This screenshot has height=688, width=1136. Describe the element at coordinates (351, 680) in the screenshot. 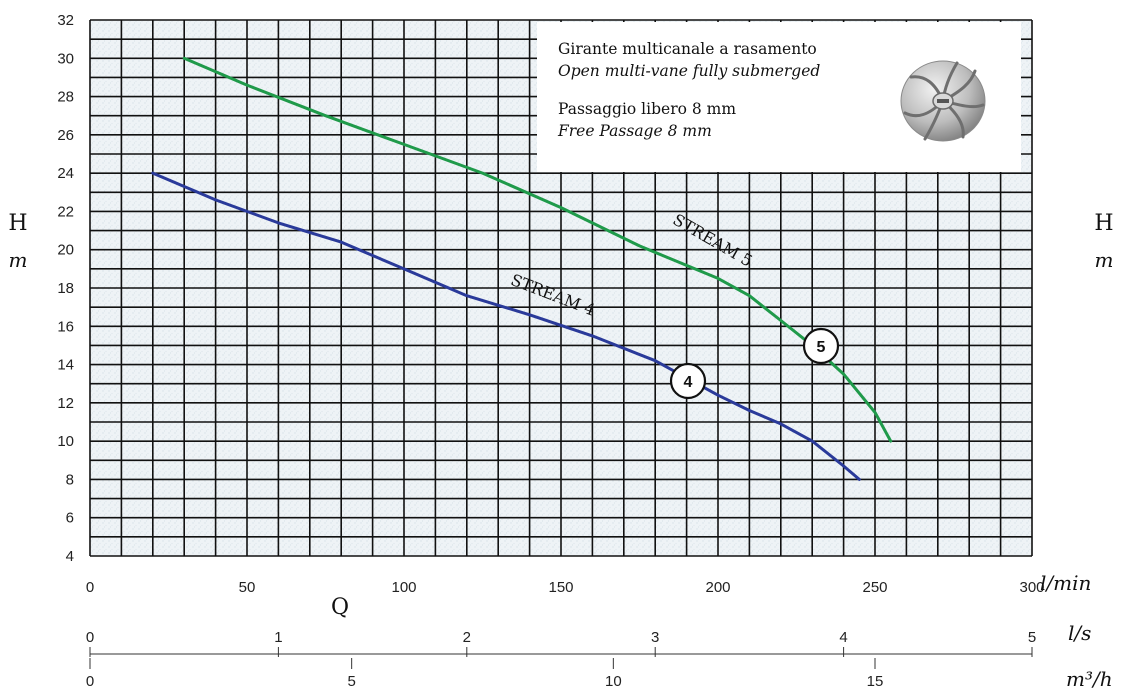

I see `x-tick-m3h: 5` at that location.